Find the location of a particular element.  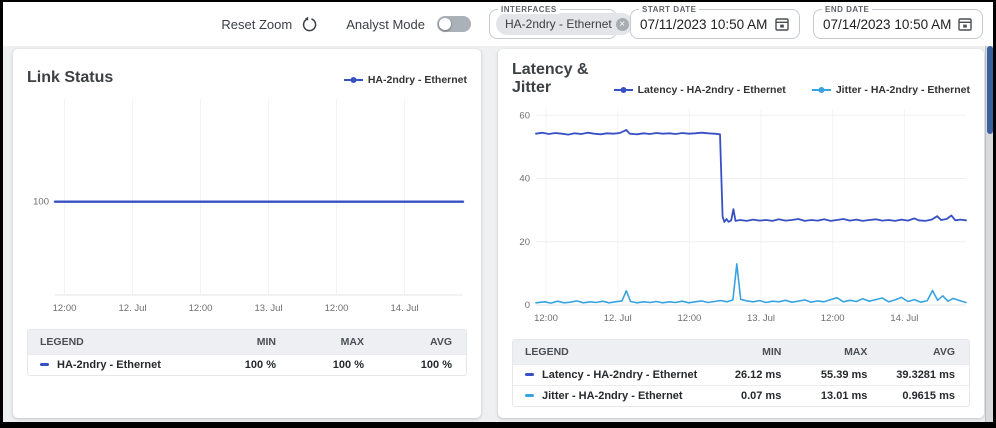

scrollbar-thumb is located at coordinates (990, 90).